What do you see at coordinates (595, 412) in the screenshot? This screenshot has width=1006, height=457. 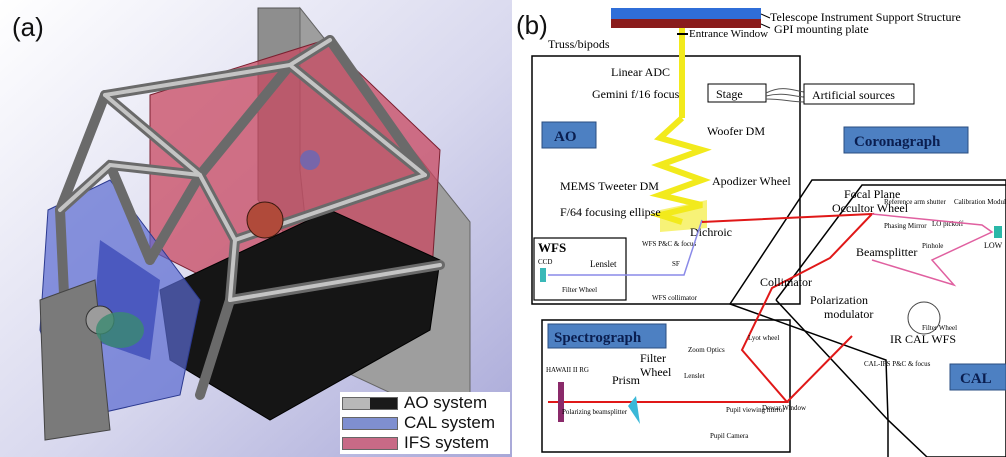 I see `pol-bs-label: Polarizing beamsplitter` at bounding box center [595, 412].